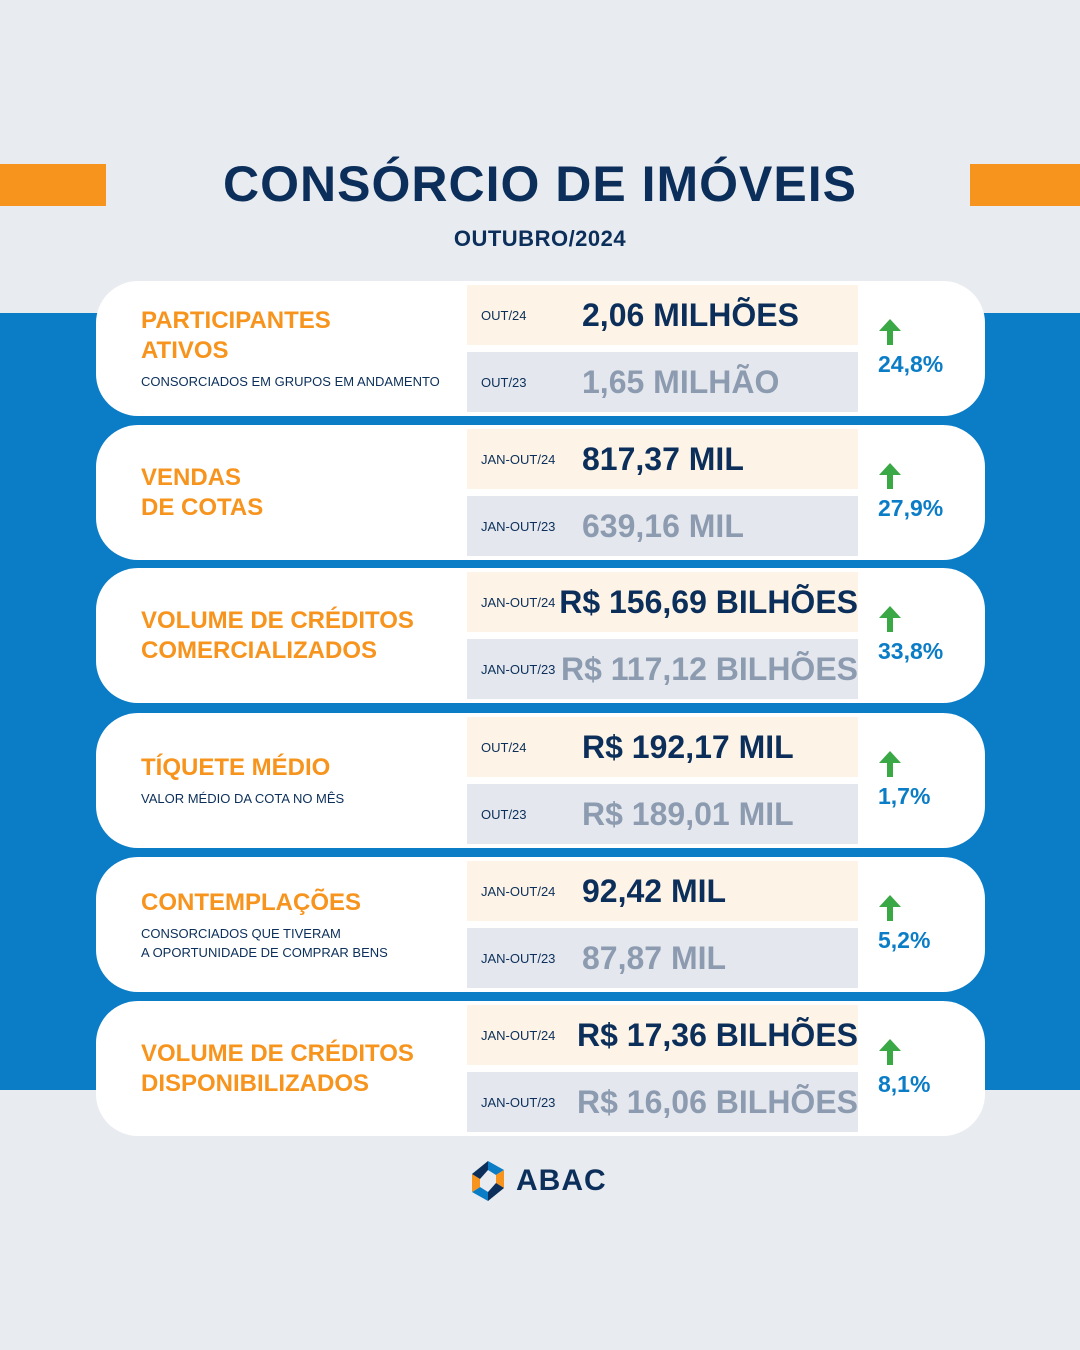  What do you see at coordinates (911, 508) in the screenshot?
I see `change-percent: 27,9%` at bounding box center [911, 508].